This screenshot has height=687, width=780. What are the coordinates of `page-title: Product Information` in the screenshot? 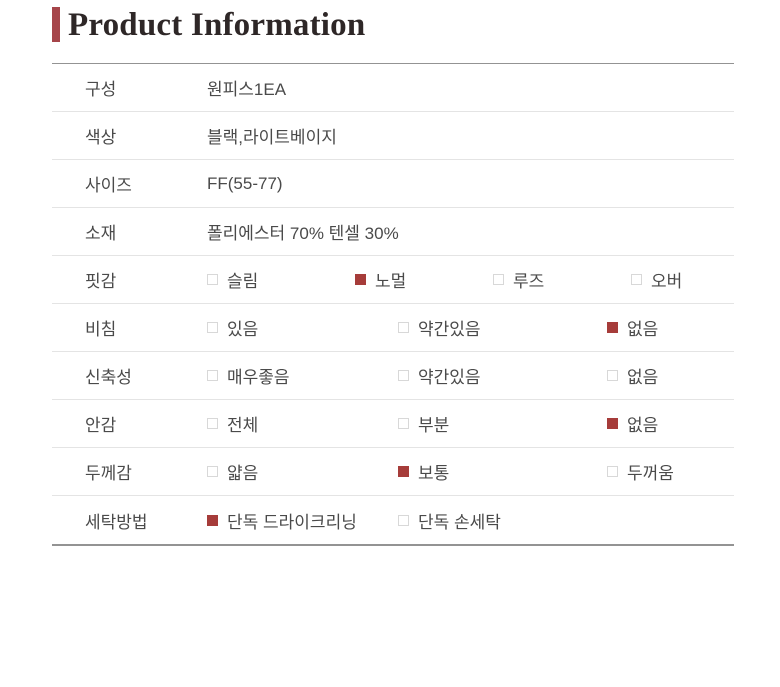 It's located at (217, 25).